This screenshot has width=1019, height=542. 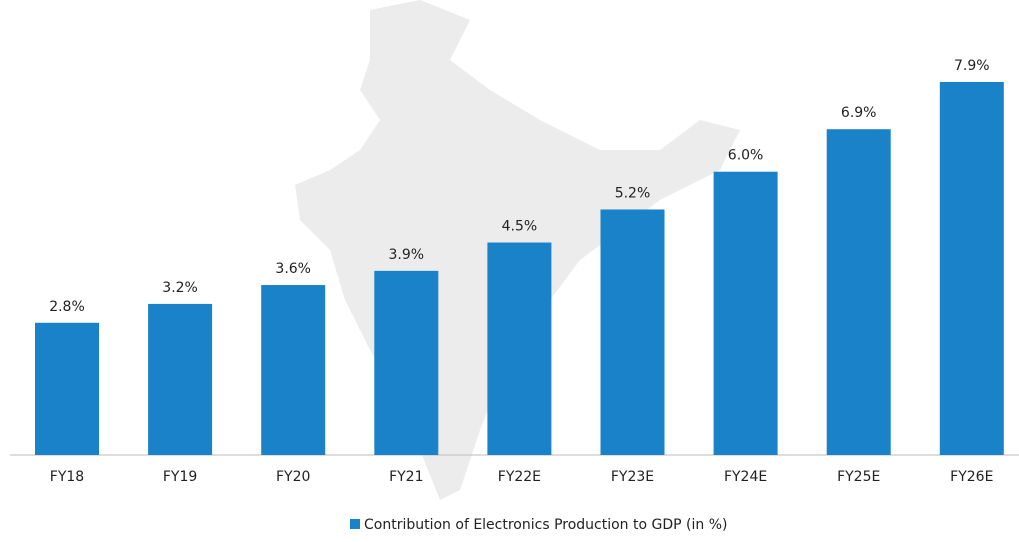 What do you see at coordinates (520, 227) in the screenshot?
I see `value-label: 4.5%` at bounding box center [520, 227].